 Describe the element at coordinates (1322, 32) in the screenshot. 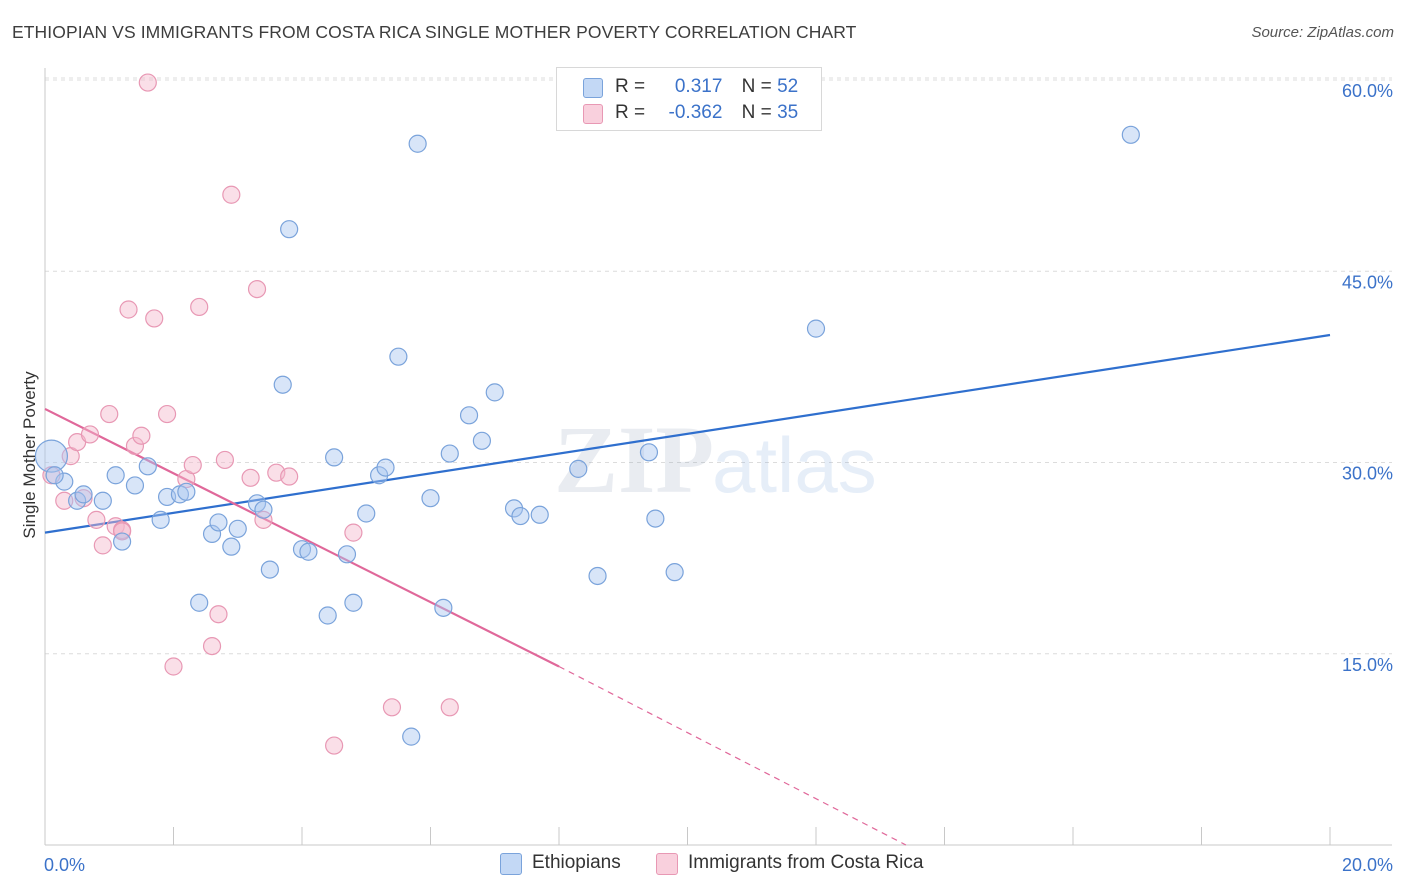

I see `source-label: Source: ZipAtlas.com` at that location.